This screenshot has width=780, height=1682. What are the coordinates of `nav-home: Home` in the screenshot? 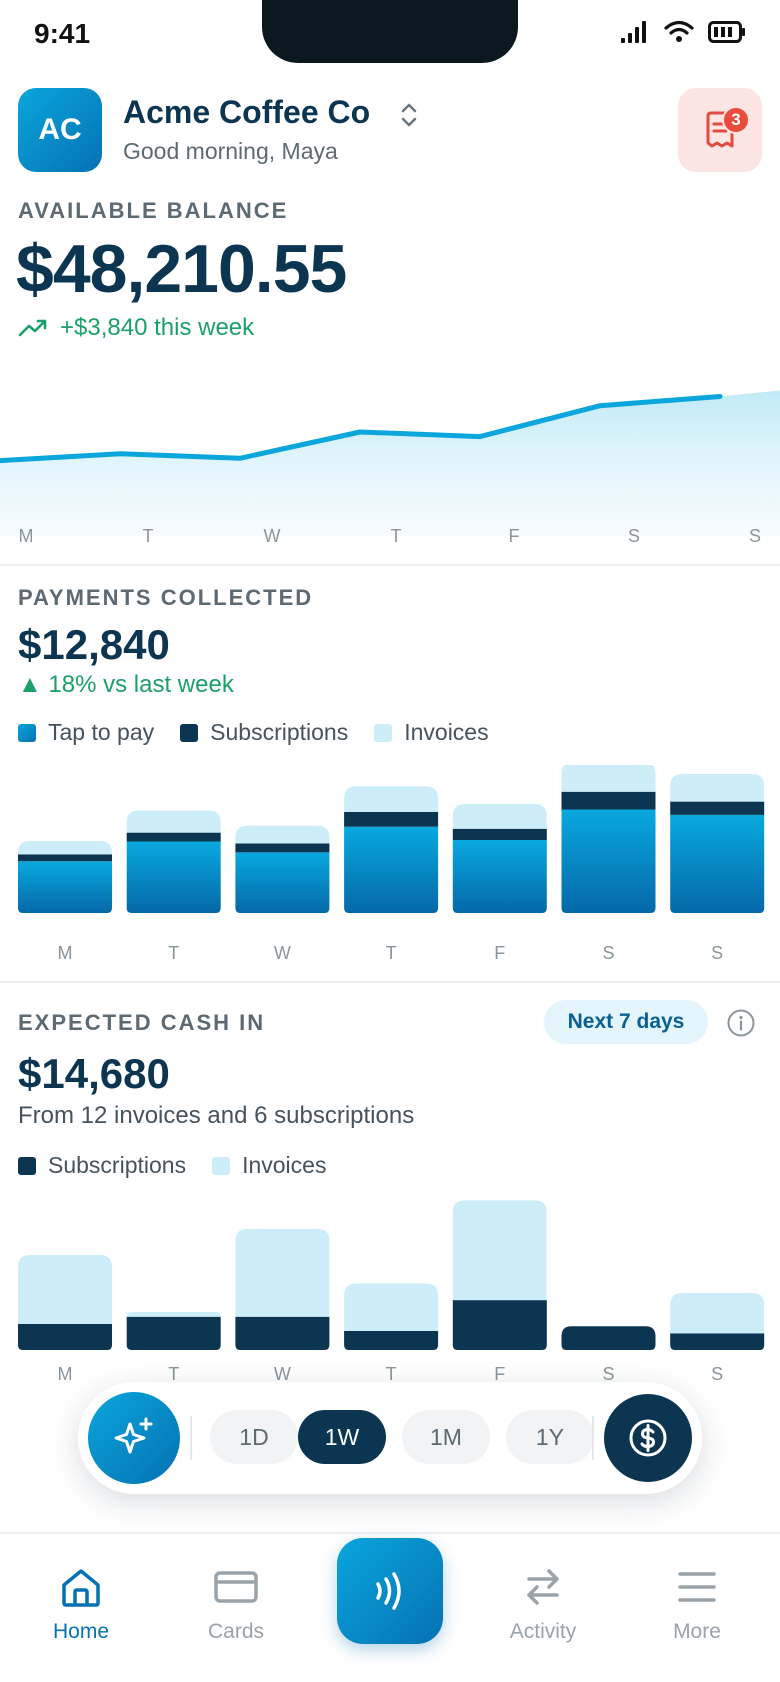 It's located at (81, 1603).